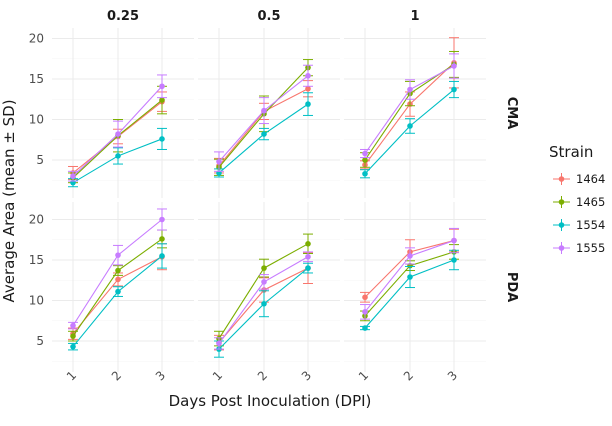 Image resolution: width=612 pixels, height=426 pixels. I want to click on legend-item-1555: 1555, so click(579, 248).